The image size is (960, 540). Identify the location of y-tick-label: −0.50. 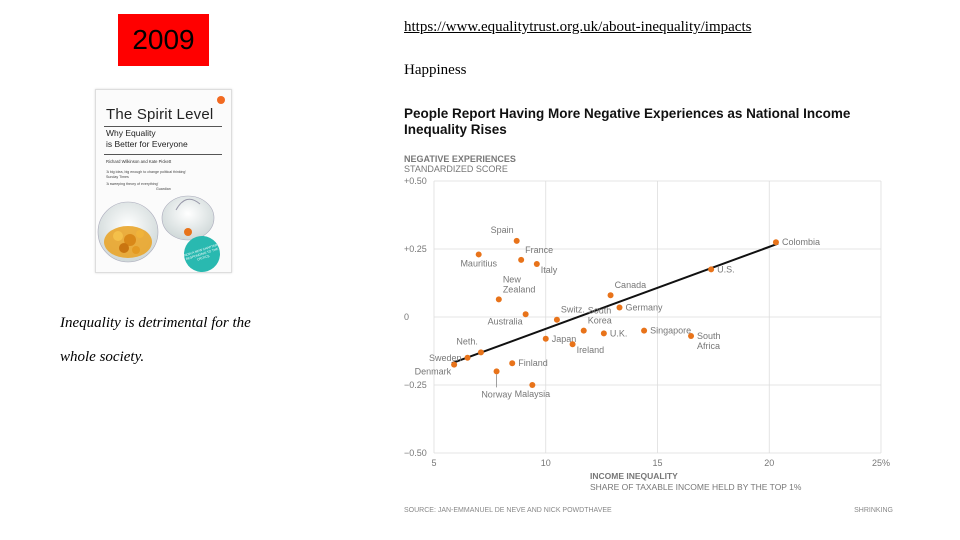
(415, 453).